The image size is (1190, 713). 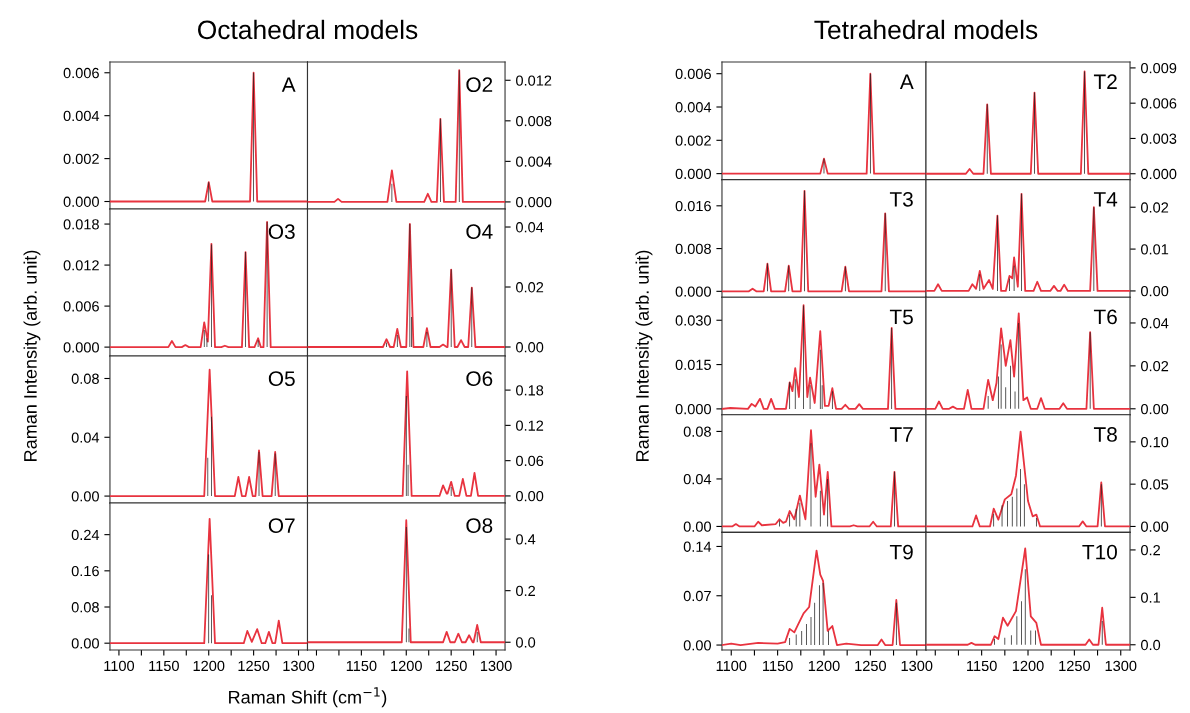 What do you see at coordinates (479, 378) in the screenshot?
I see `annotation: O6` at bounding box center [479, 378].